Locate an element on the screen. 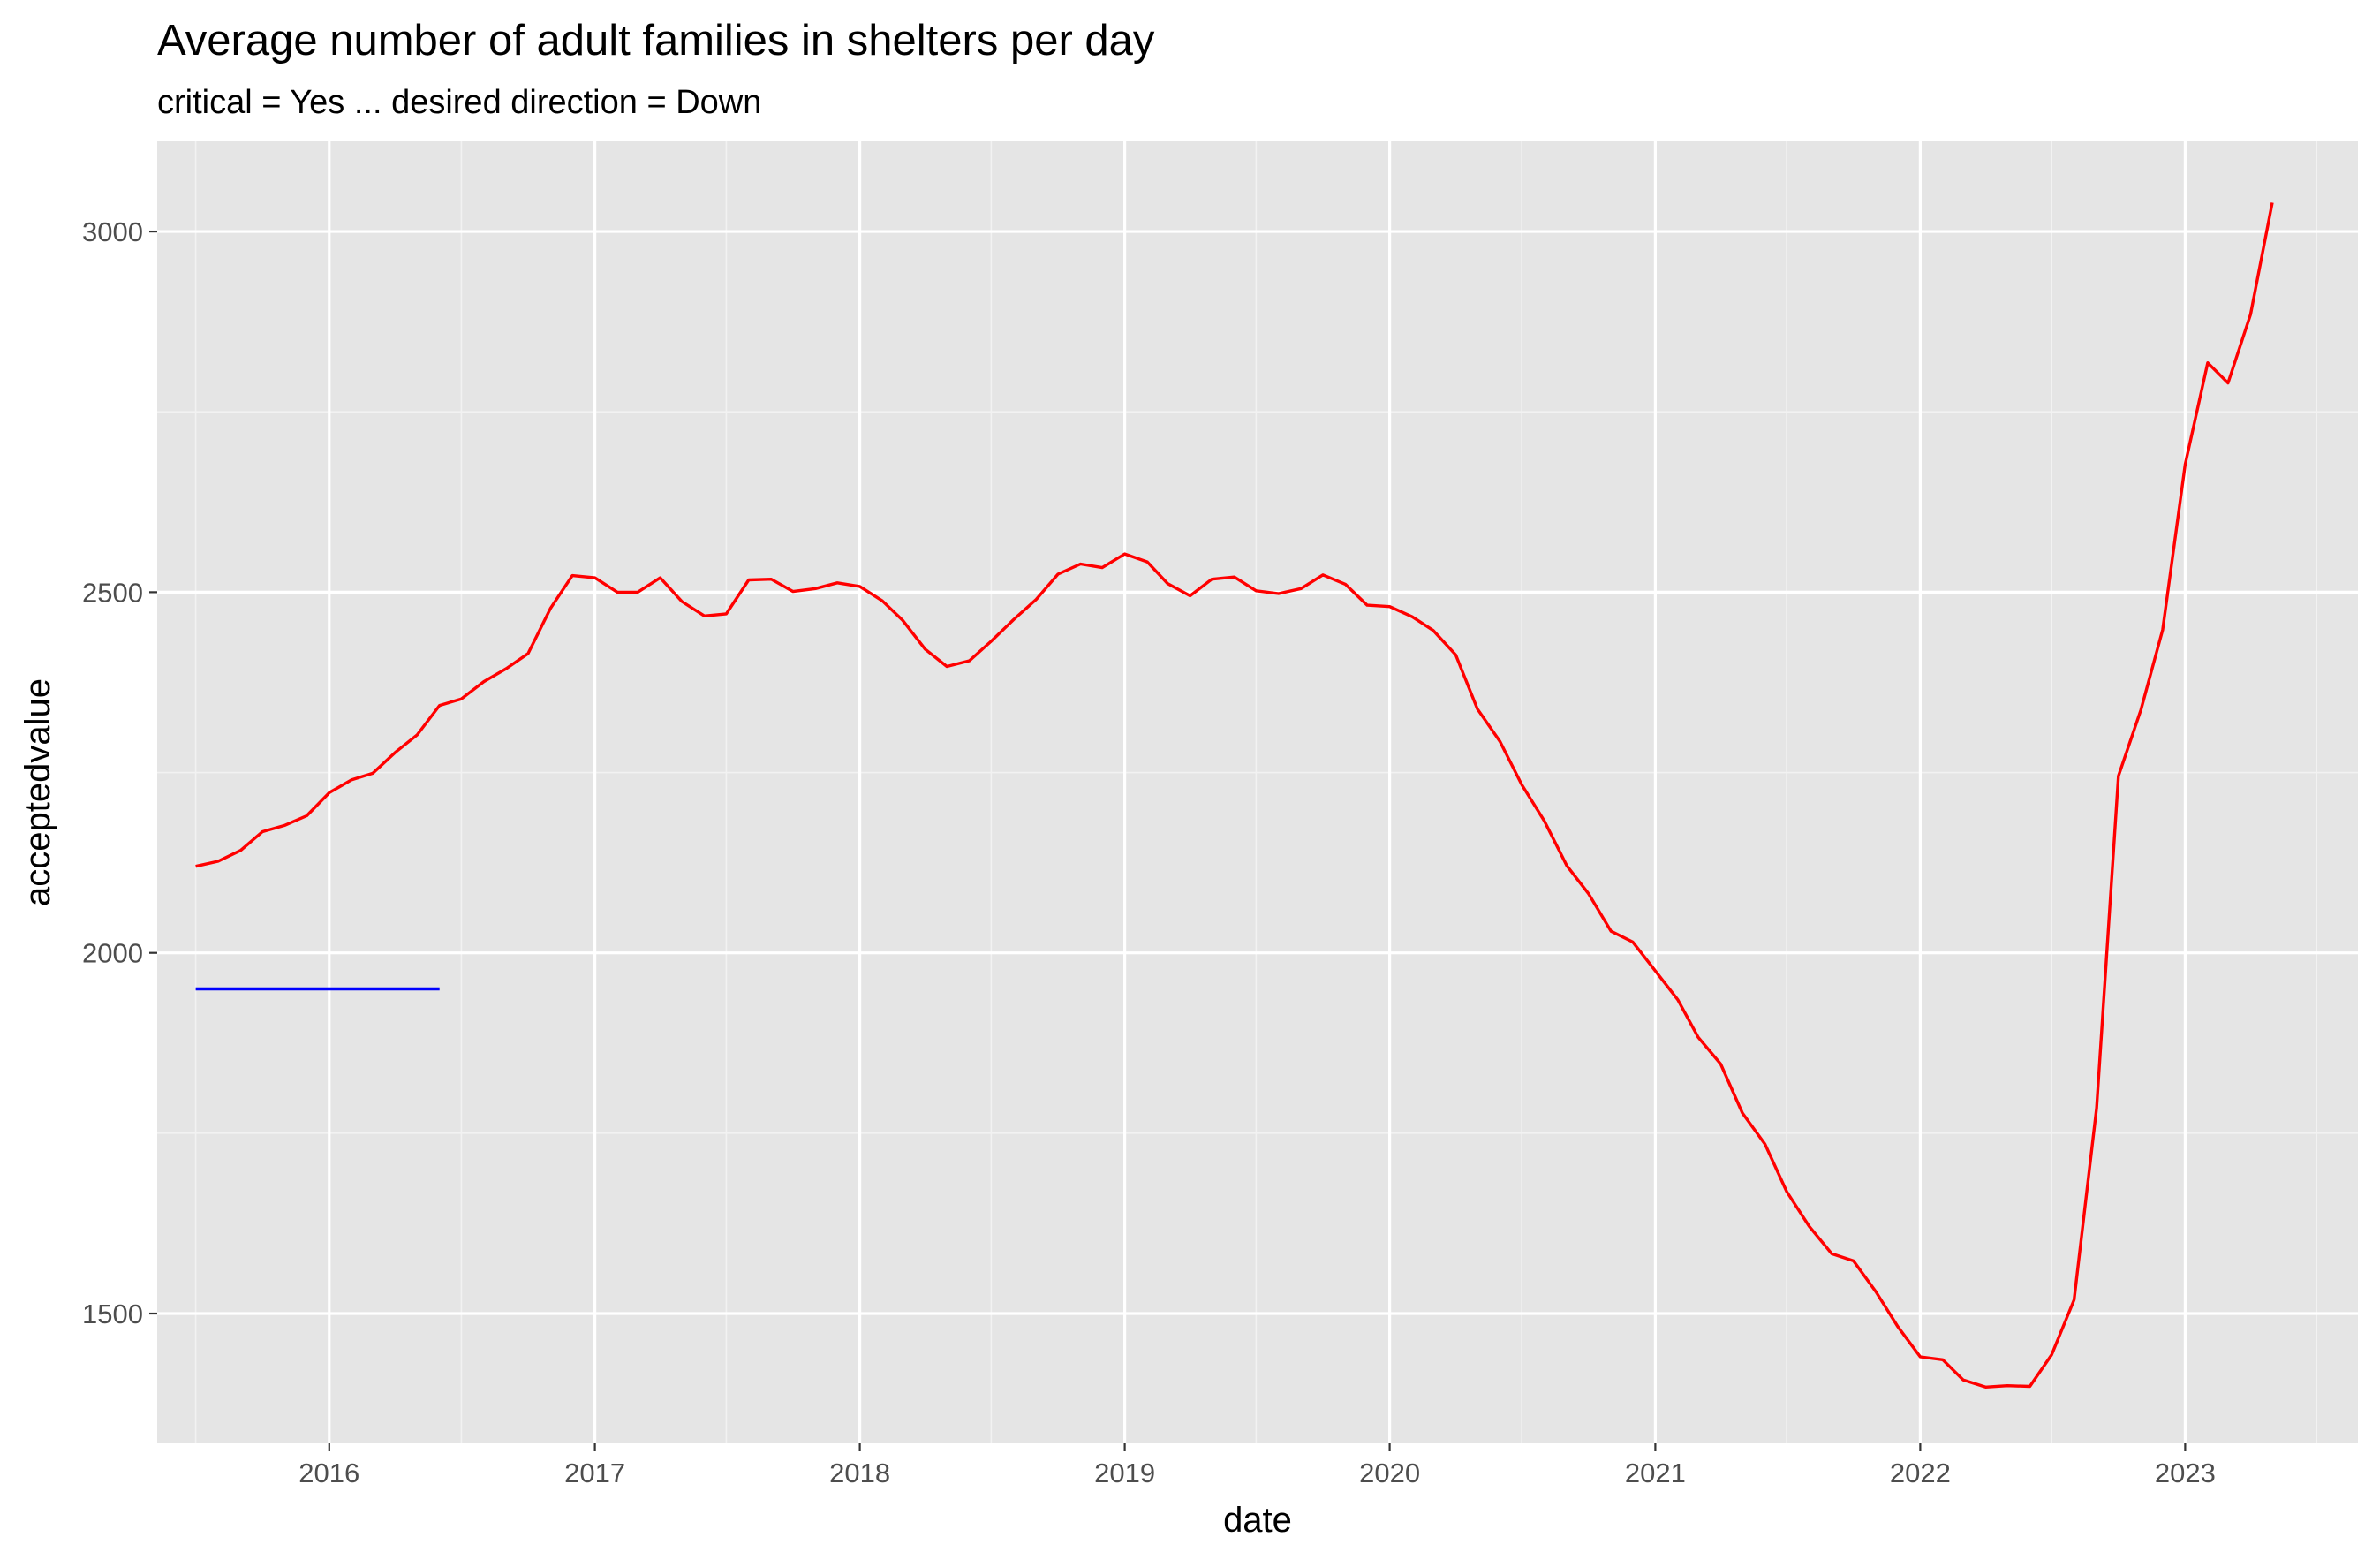 The height and width of the screenshot is (1560, 2380). y-tick-label: 2000 is located at coordinates (112, 953).